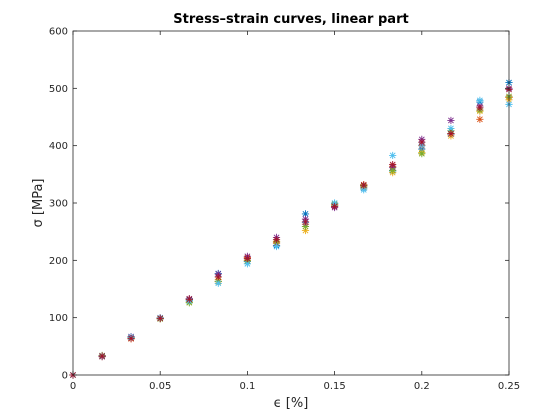 The width and height of the screenshot is (560, 420). Describe the element at coordinates (291, 403) in the screenshot. I see `x-axis-label: ϵ [%]` at that location.